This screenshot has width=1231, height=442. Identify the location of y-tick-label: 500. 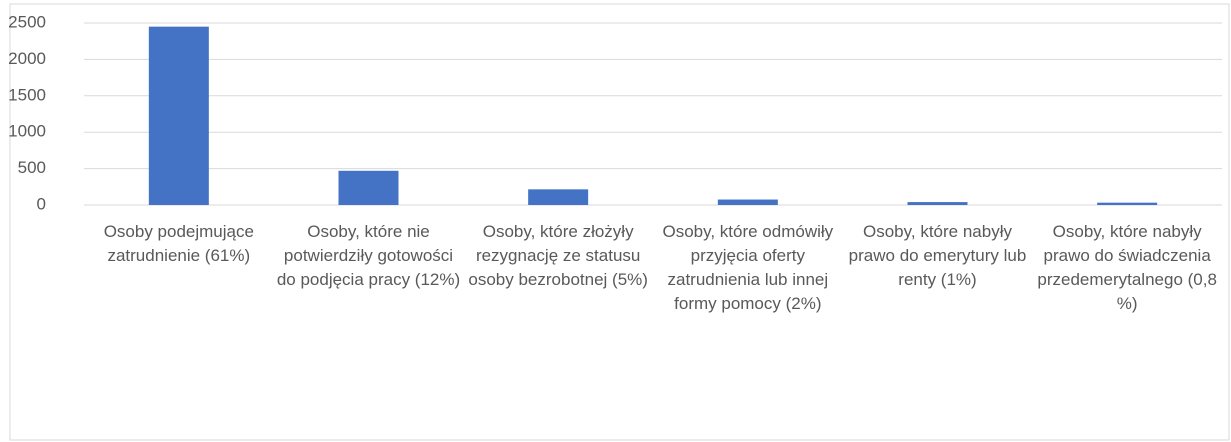
(32, 167).